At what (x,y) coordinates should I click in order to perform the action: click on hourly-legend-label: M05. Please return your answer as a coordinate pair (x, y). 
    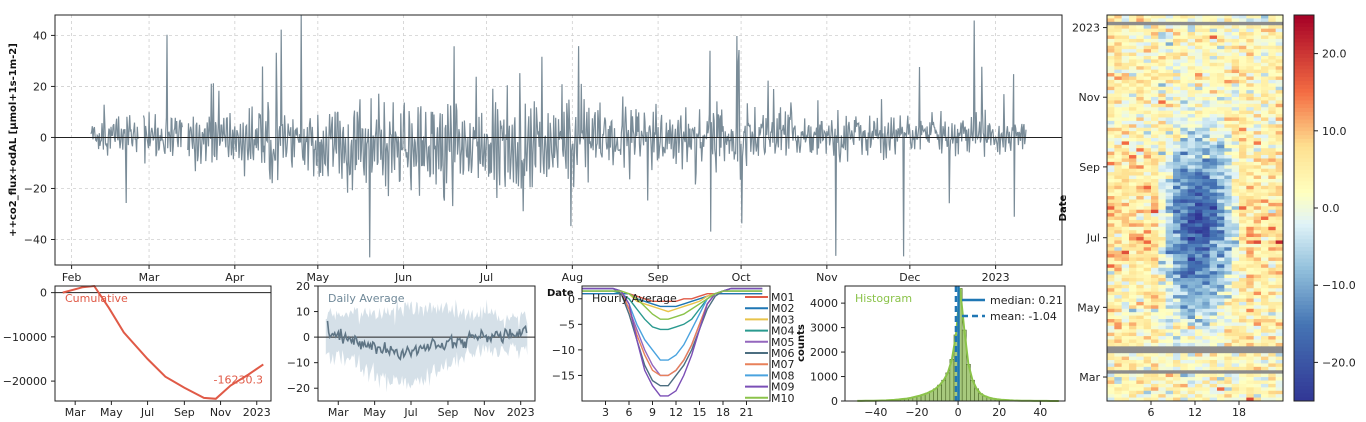
    Looking at the image, I should click on (783, 342).